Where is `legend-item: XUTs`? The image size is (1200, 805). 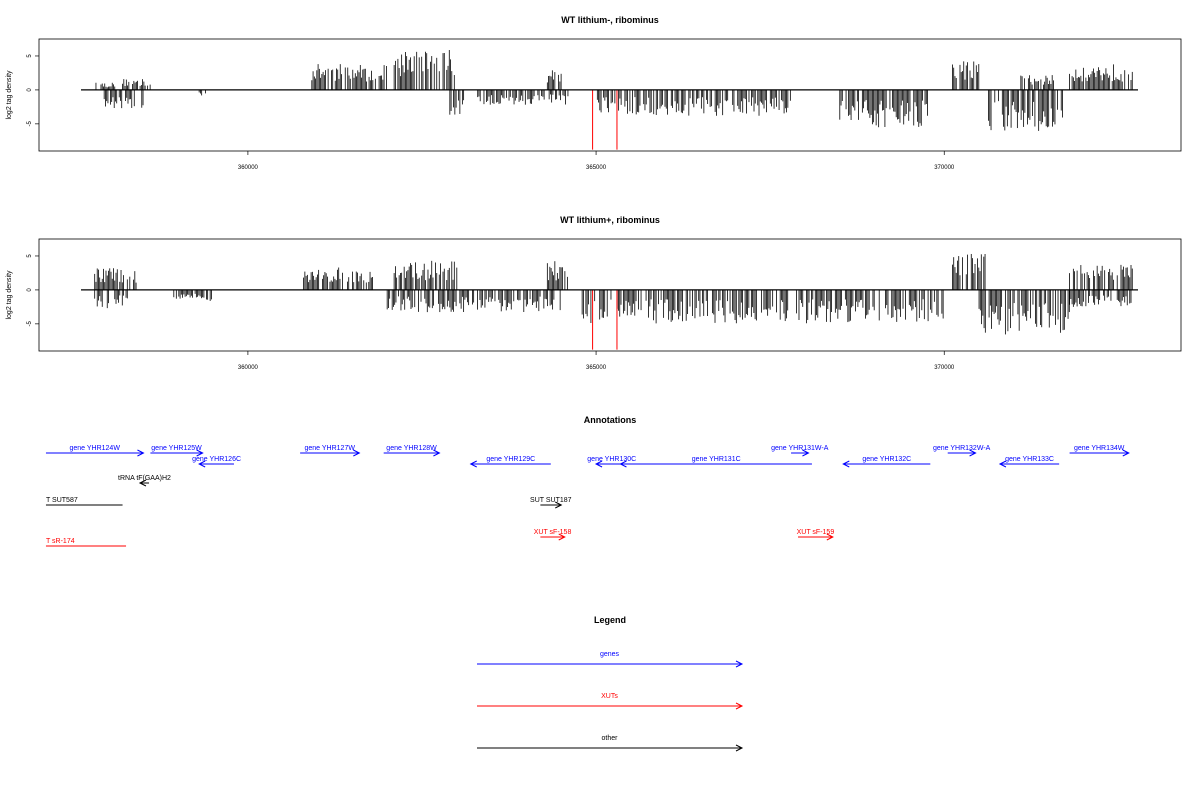
legend-item: XUTs is located at coordinates (610, 701).